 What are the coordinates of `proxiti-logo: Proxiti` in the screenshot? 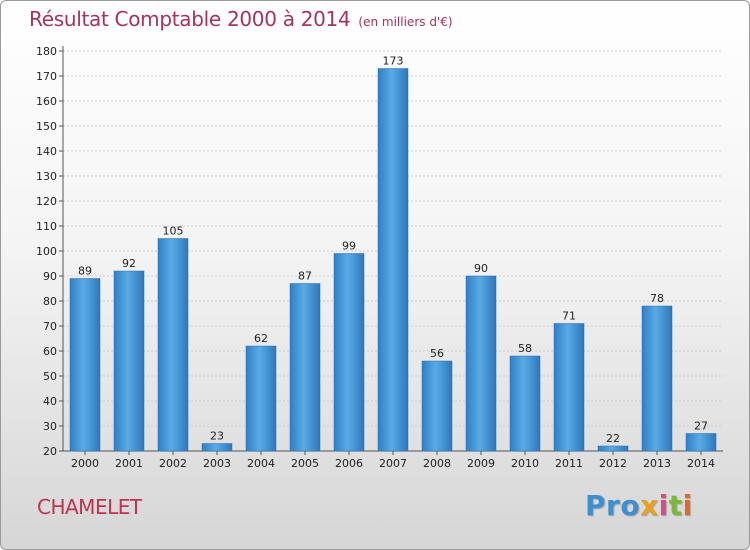 It's located at (639, 505).